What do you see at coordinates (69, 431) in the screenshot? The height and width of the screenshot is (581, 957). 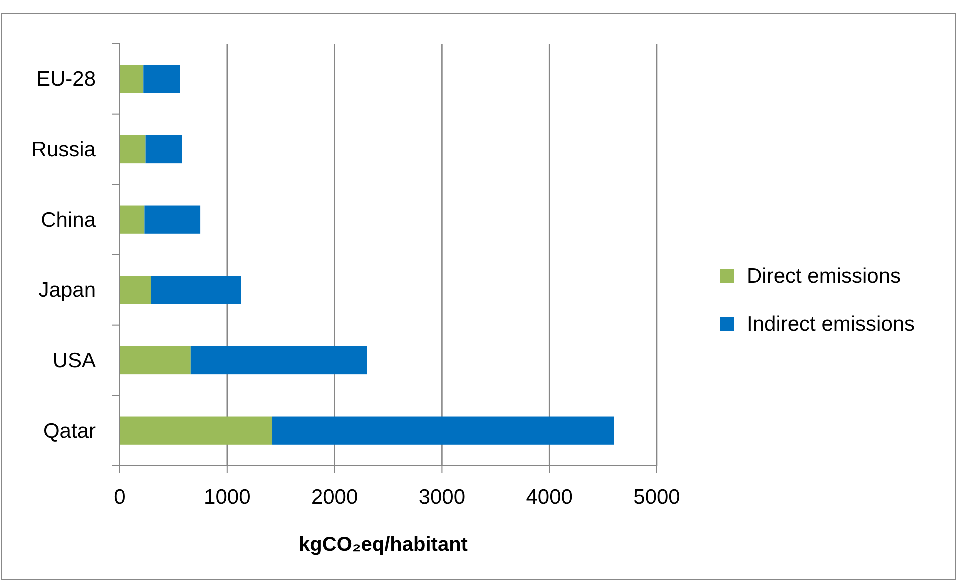 I see `y-tick-label: Qatar` at bounding box center [69, 431].